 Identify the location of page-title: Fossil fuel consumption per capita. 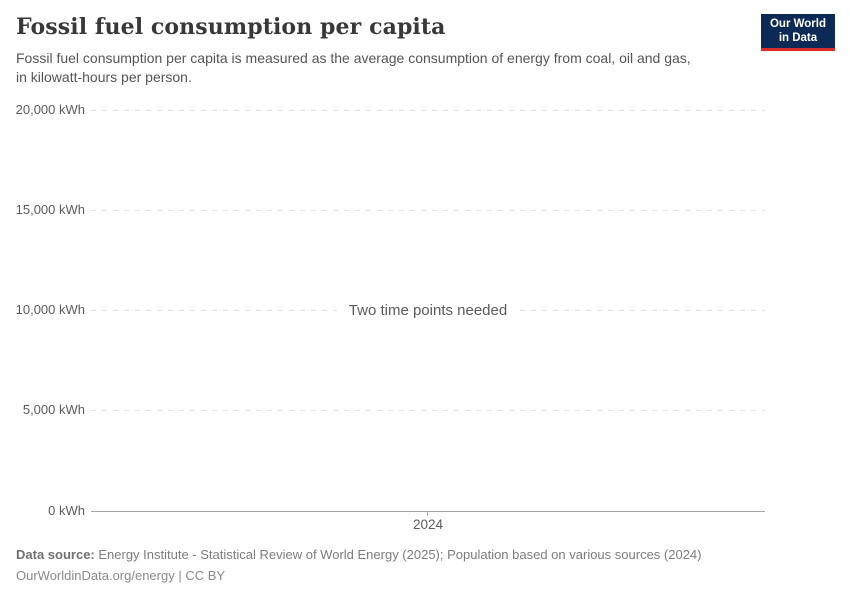
(231, 27).